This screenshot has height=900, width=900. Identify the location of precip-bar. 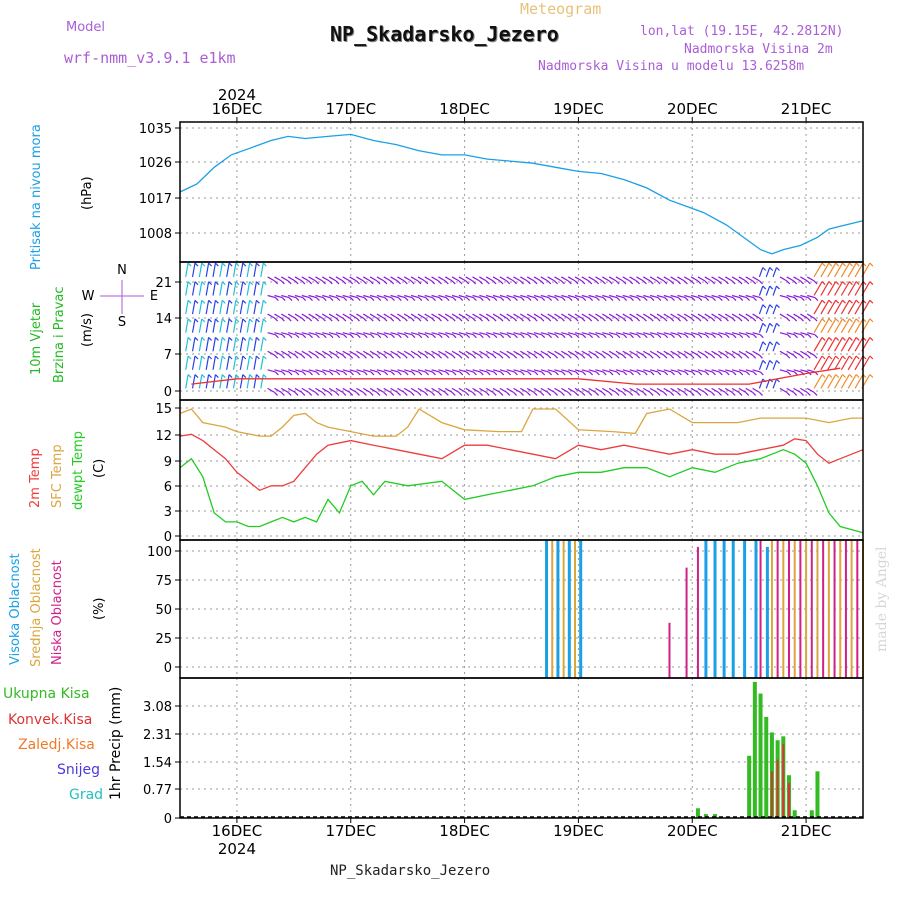
(817, 794).